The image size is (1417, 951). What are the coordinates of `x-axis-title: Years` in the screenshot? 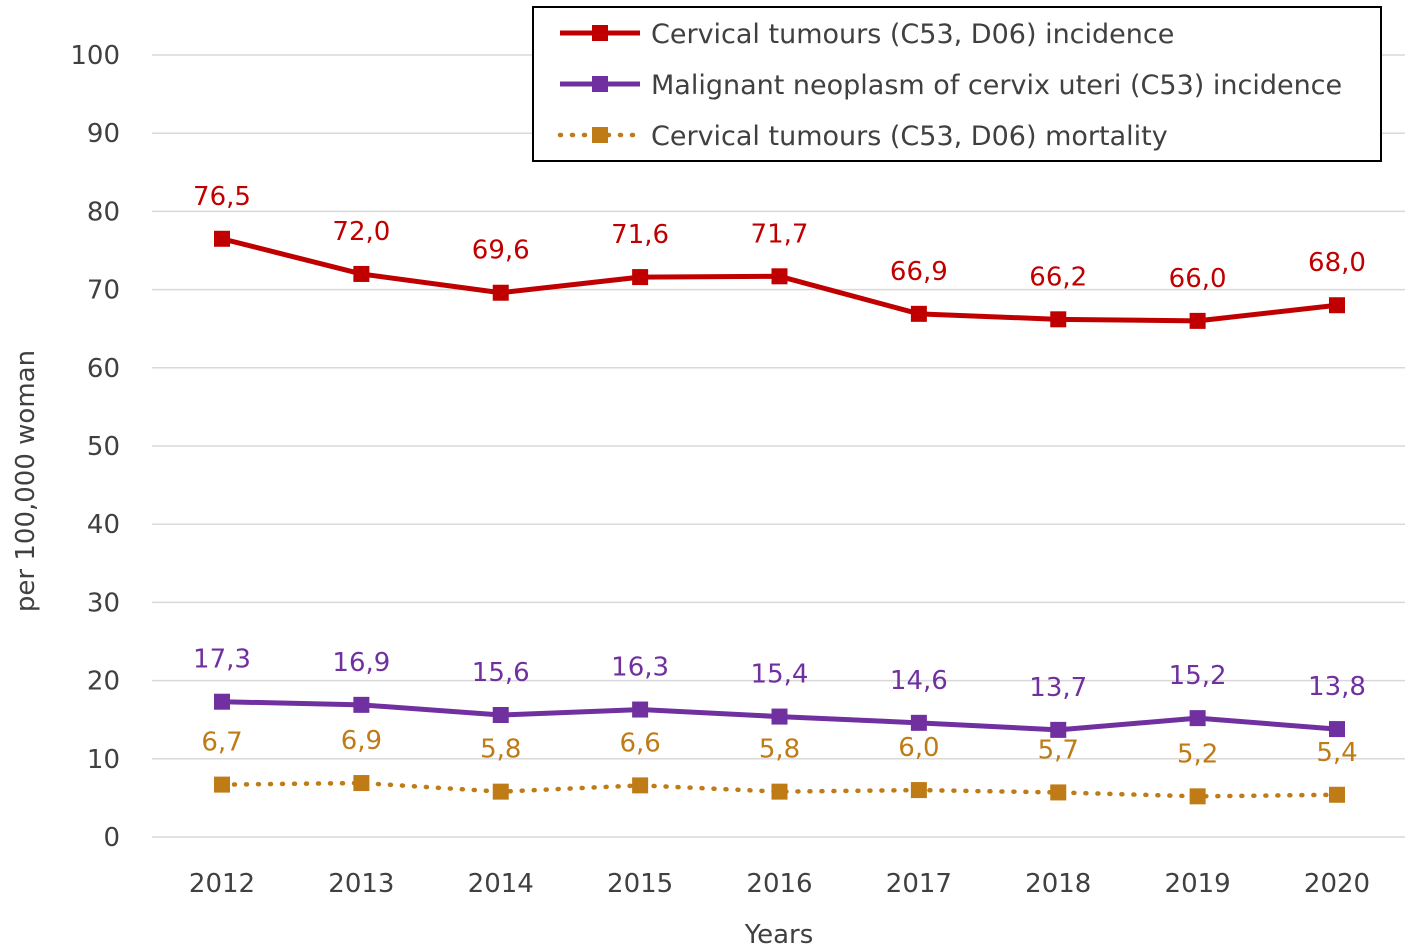 It's located at (779, 935).